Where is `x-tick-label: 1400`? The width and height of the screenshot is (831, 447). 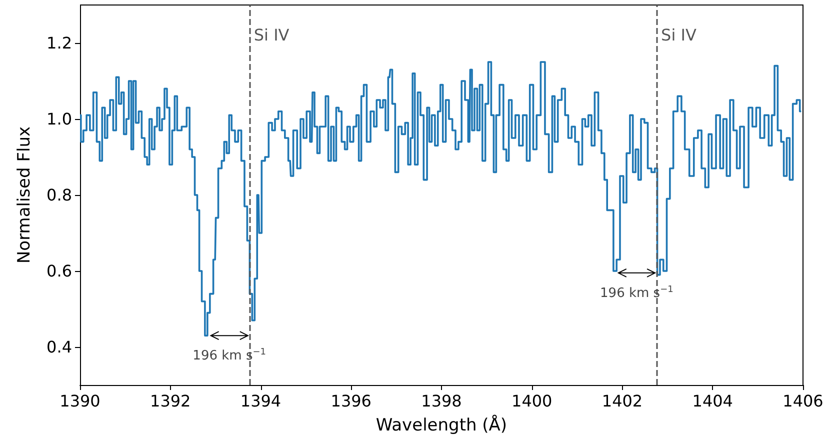
x-tick-label: 1400 is located at coordinates (532, 401).